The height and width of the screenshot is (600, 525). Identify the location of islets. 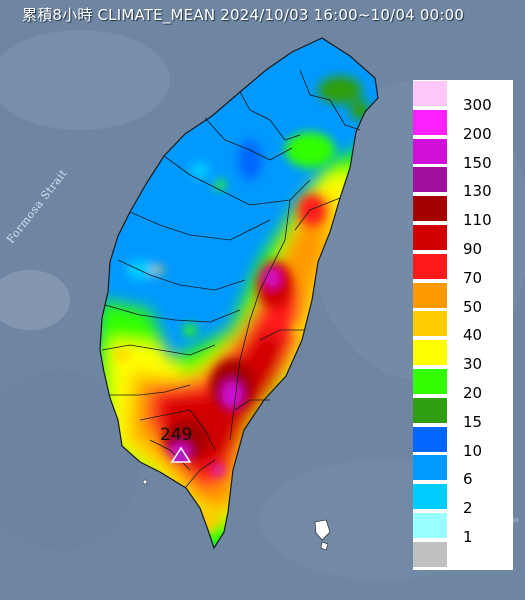
(236, 515).